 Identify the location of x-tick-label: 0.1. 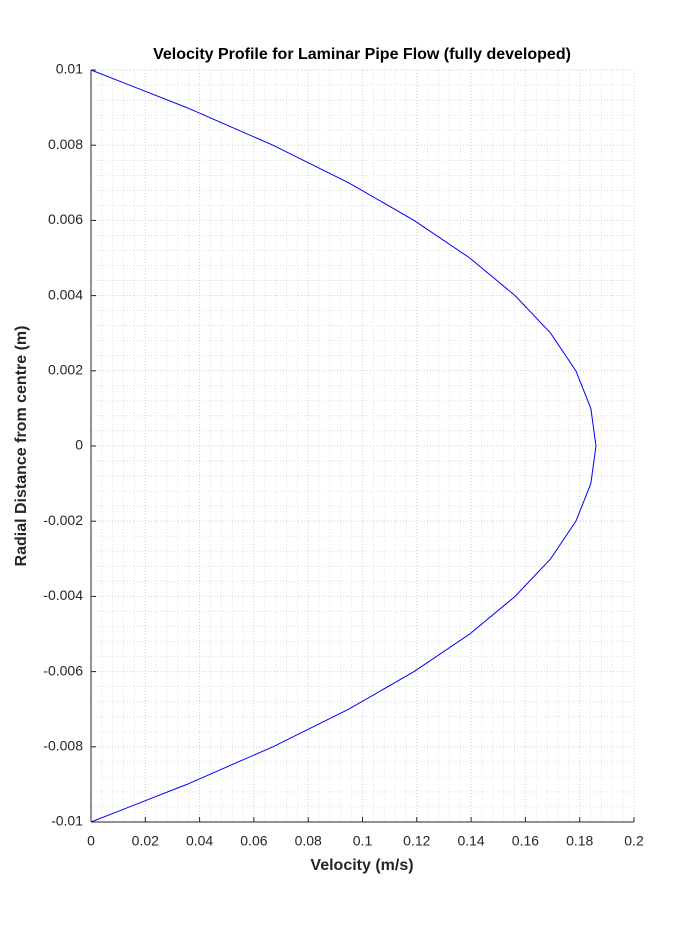
(363, 841).